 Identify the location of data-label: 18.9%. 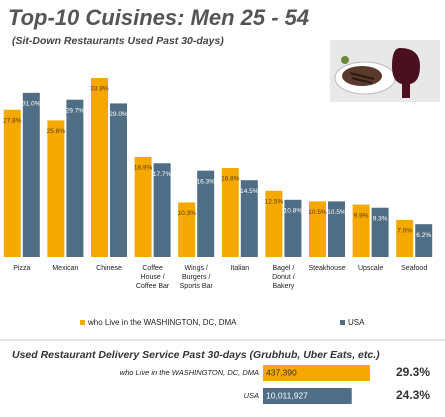
(143, 168).